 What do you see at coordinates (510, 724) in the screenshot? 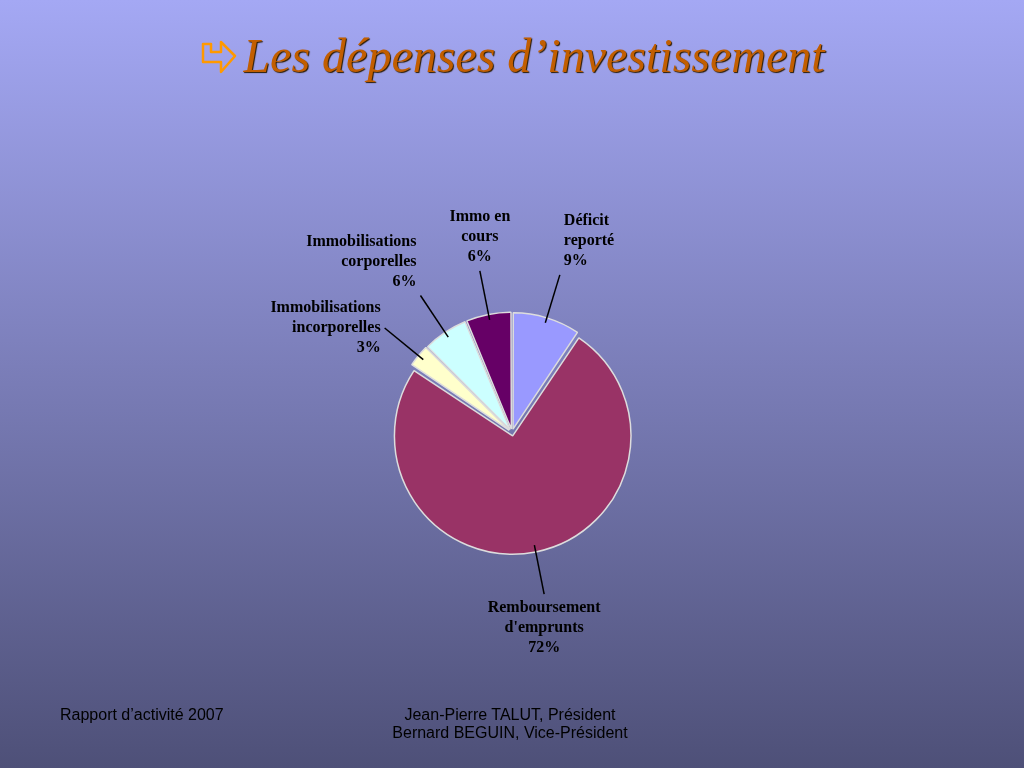
I see `text: Jean-Pierre TALUT, Président Bernard BEGUIN, Vice-Président` at bounding box center [510, 724].